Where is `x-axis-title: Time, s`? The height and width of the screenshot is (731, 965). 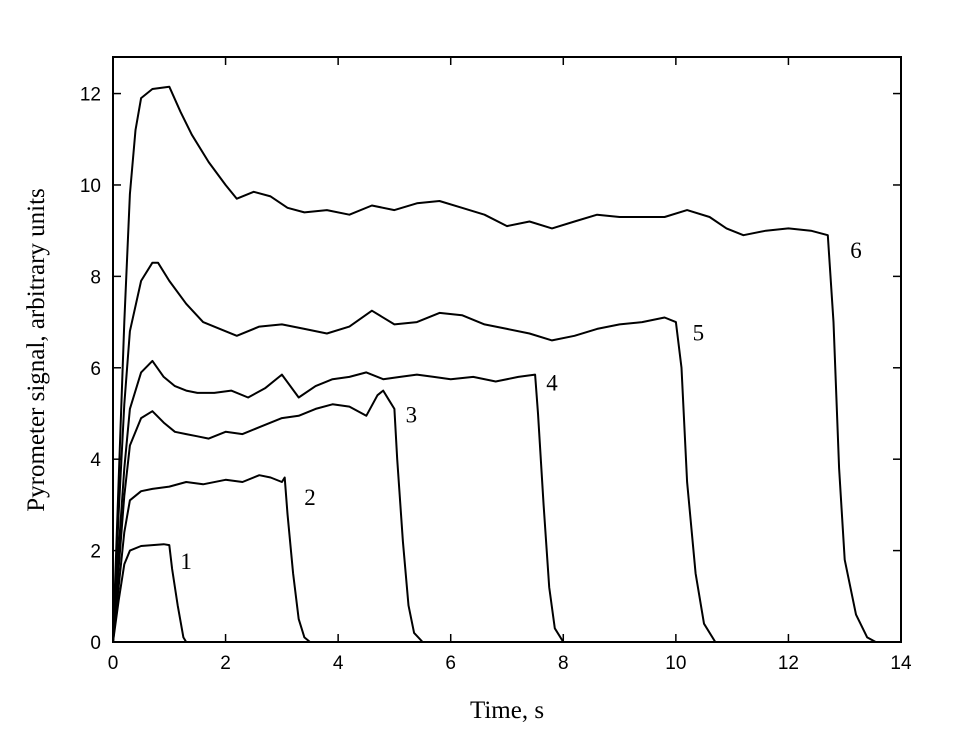 x-axis-title: Time, s is located at coordinates (507, 710).